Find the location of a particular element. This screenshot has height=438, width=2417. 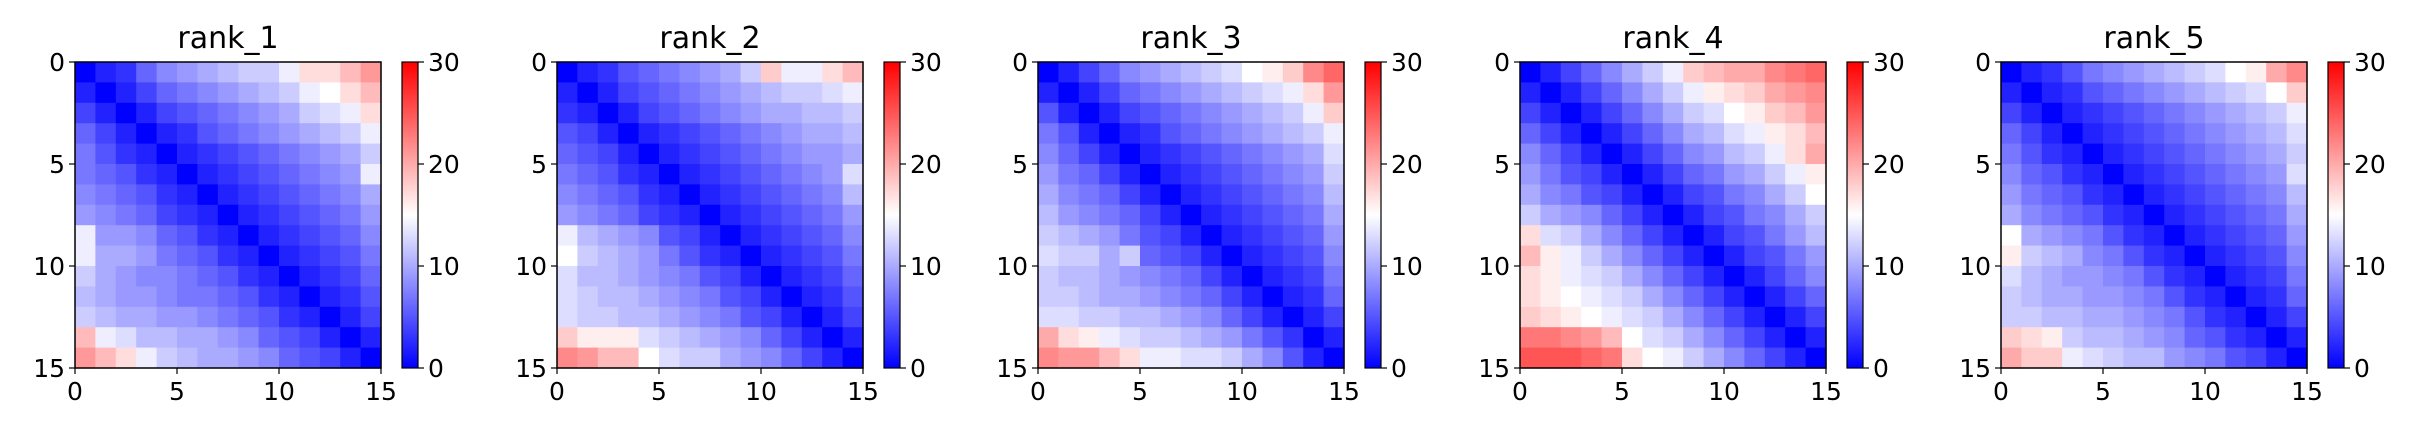

x-tick-label: 0 is located at coordinates (557, 391).